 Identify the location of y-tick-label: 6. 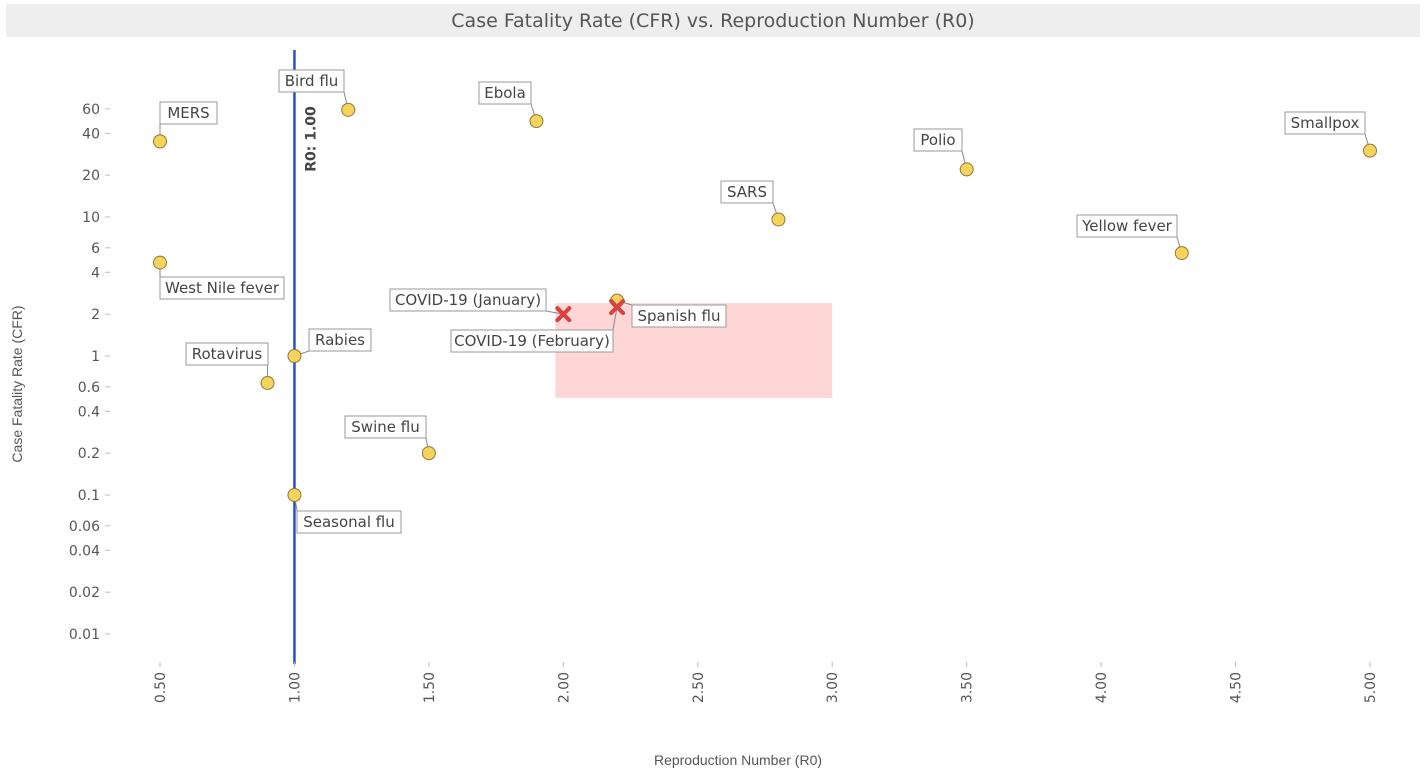
(95, 249).